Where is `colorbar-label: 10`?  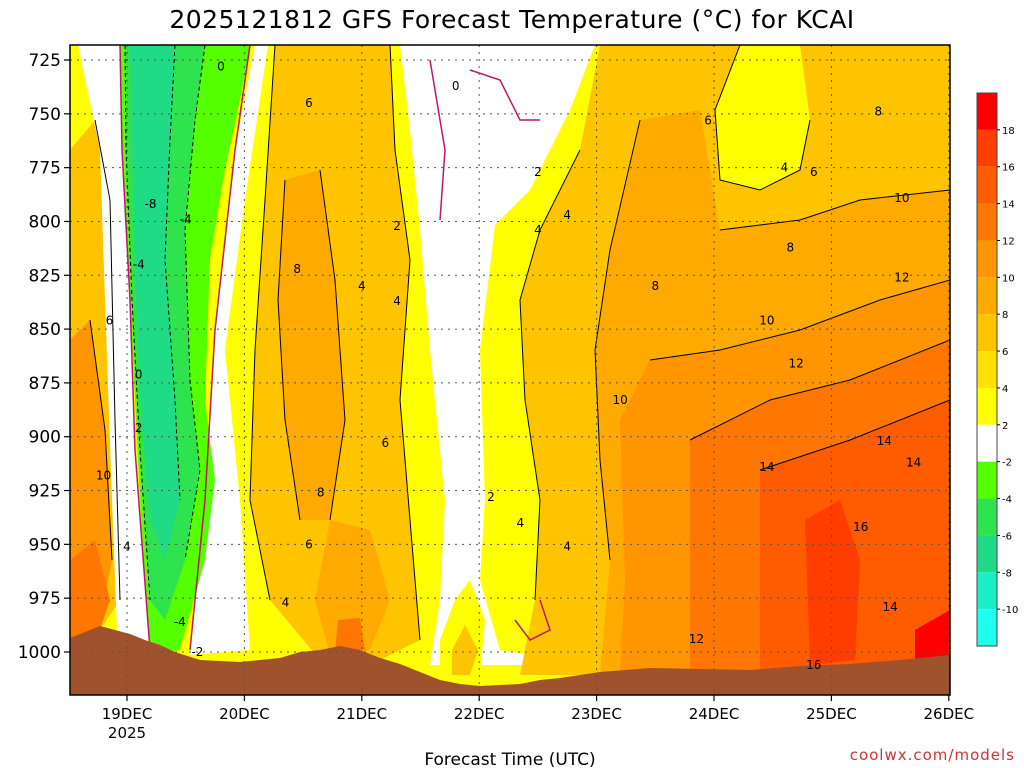 colorbar-label: 10 is located at coordinates (1008, 278).